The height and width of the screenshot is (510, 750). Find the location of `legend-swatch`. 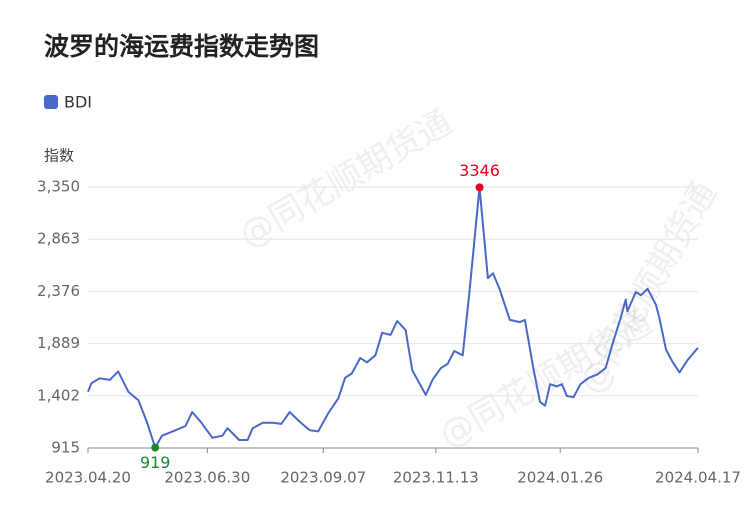

legend-swatch is located at coordinates (51, 102).